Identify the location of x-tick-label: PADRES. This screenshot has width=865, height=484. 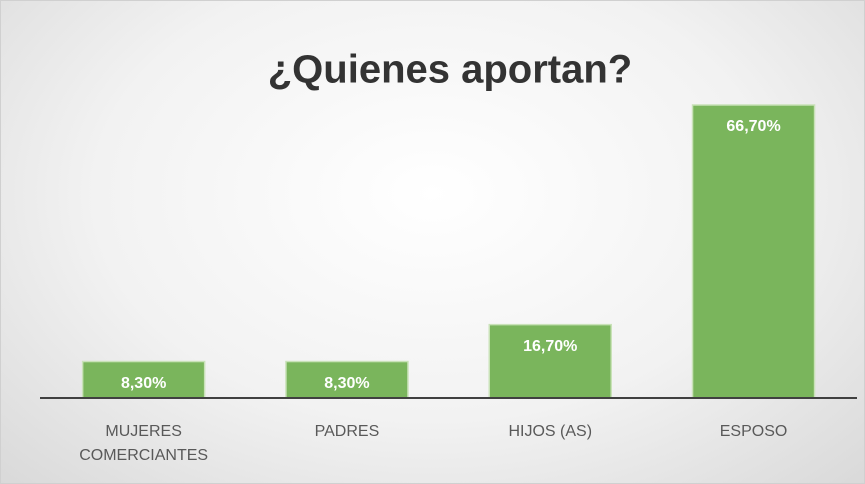
(347, 431).